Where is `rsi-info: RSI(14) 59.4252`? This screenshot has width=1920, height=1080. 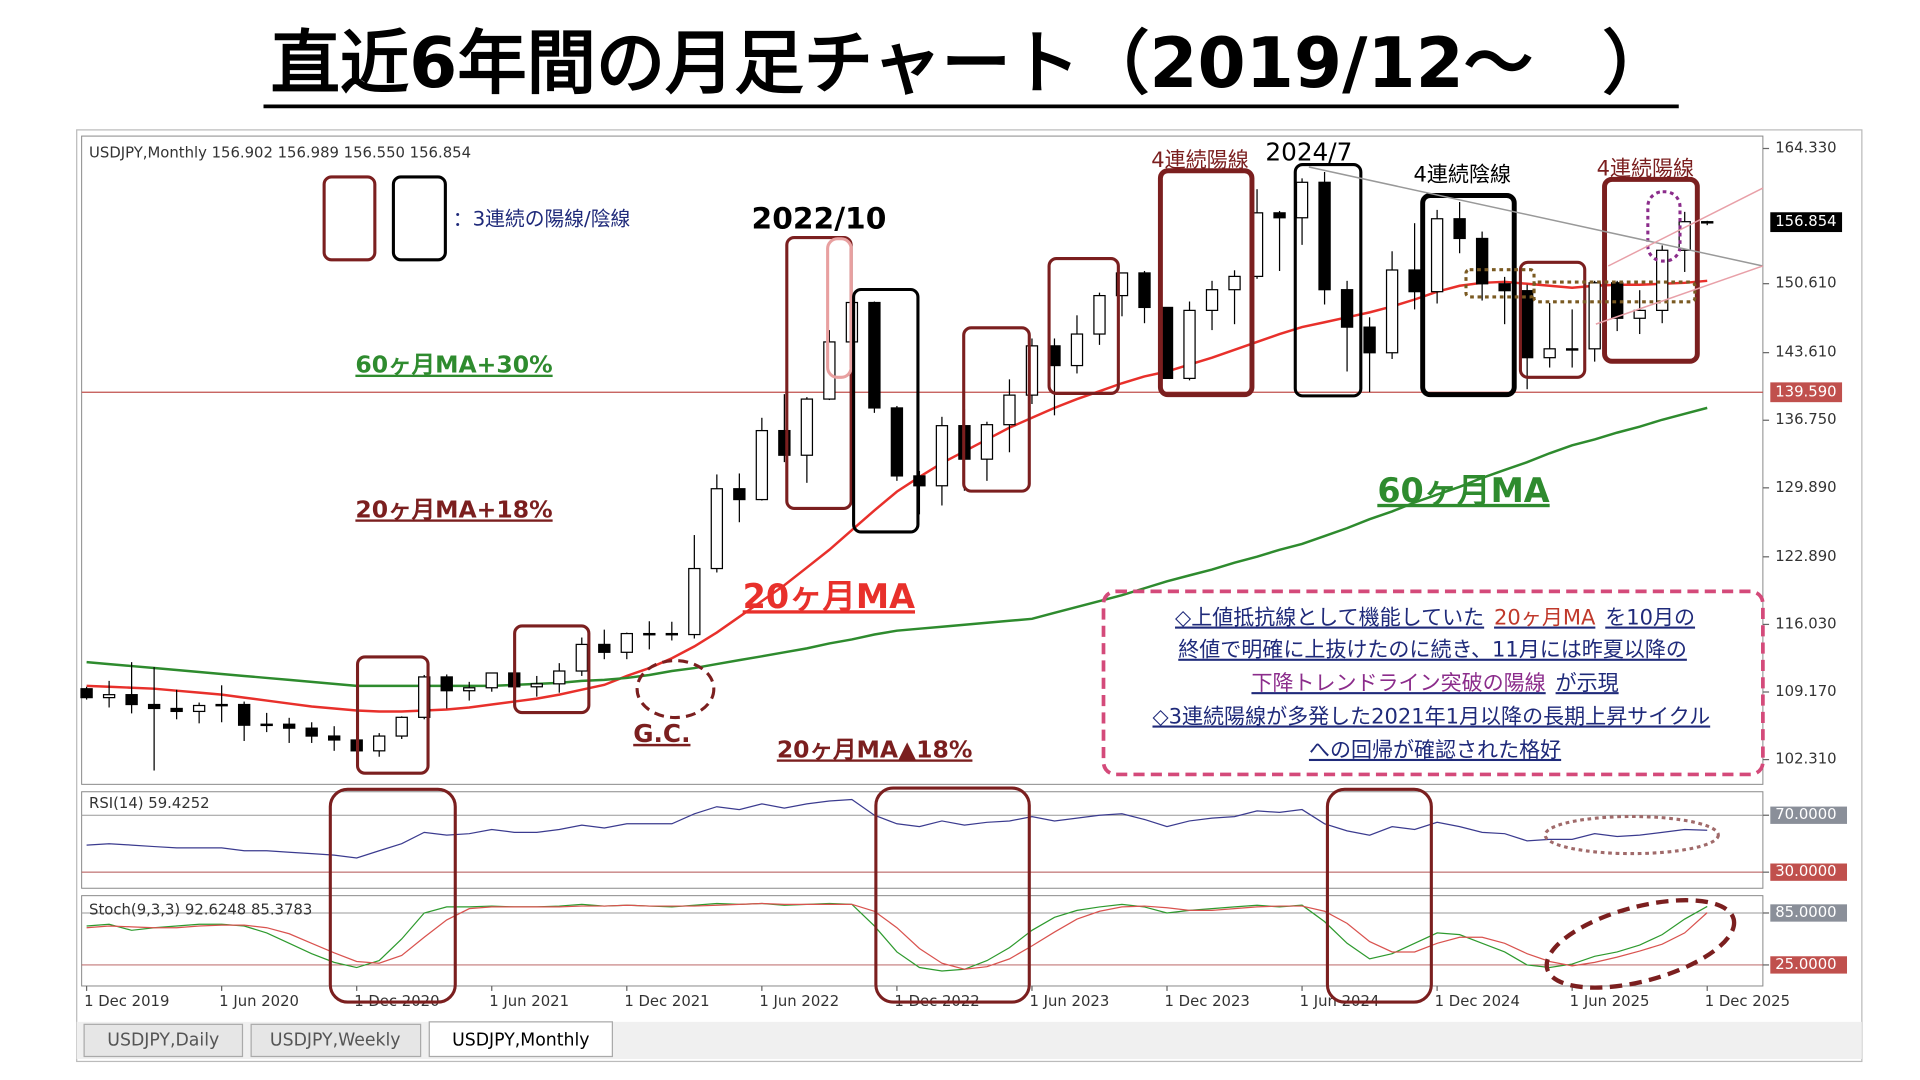 rsi-info: RSI(14) 59.4252 is located at coordinates (149, 803).